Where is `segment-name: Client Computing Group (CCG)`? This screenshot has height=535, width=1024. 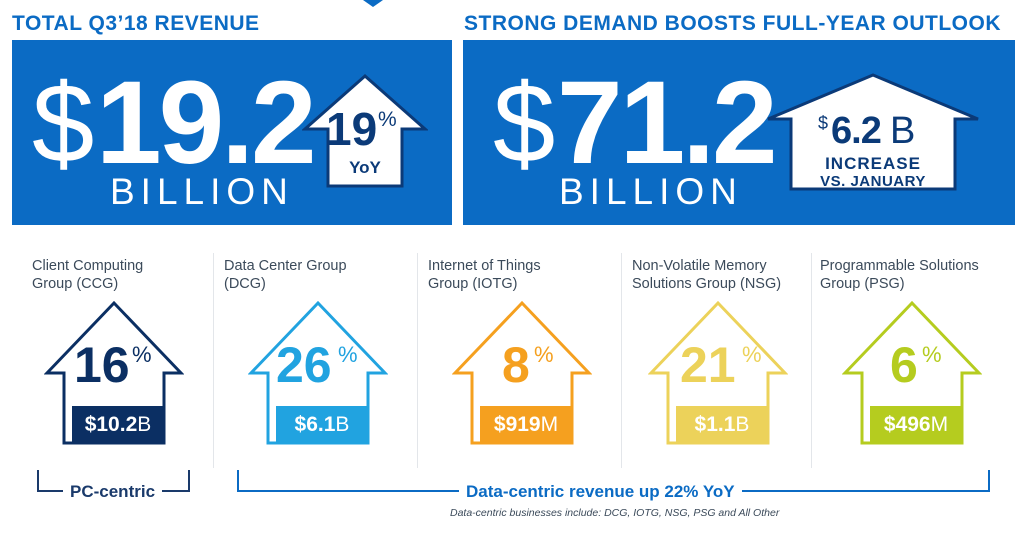
segment-name: Client Computing Group (CCG) is located at coordinates (87, 275).